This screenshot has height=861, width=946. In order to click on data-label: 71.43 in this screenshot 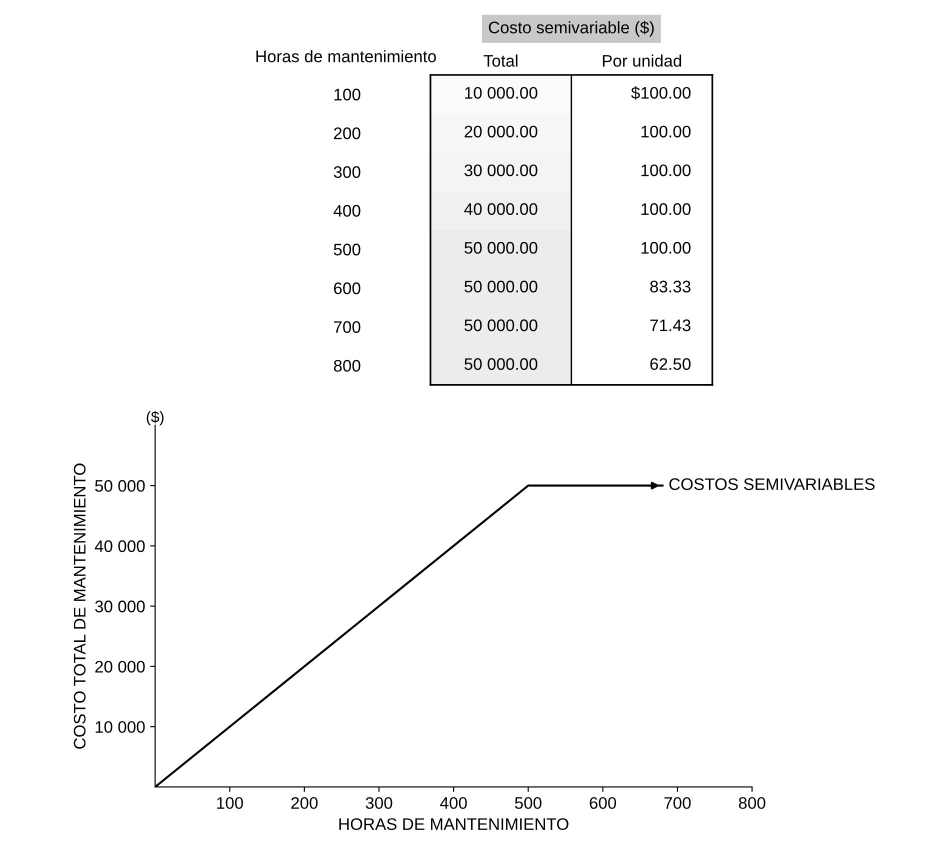, I will do `click(670, 325)`.